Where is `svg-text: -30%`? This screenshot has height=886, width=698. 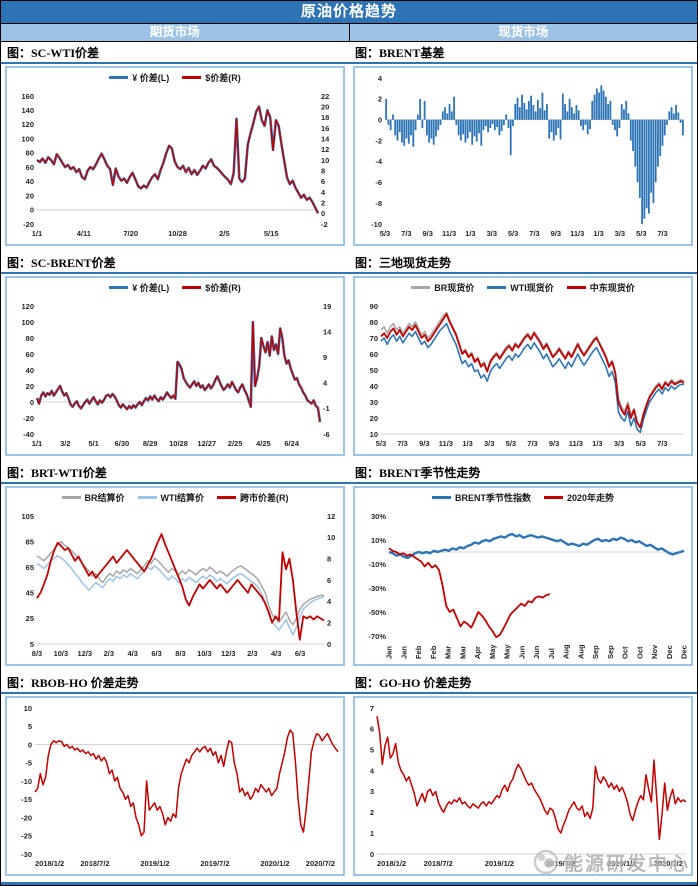
svg-text: -30% is located at coordinates (377, 588).